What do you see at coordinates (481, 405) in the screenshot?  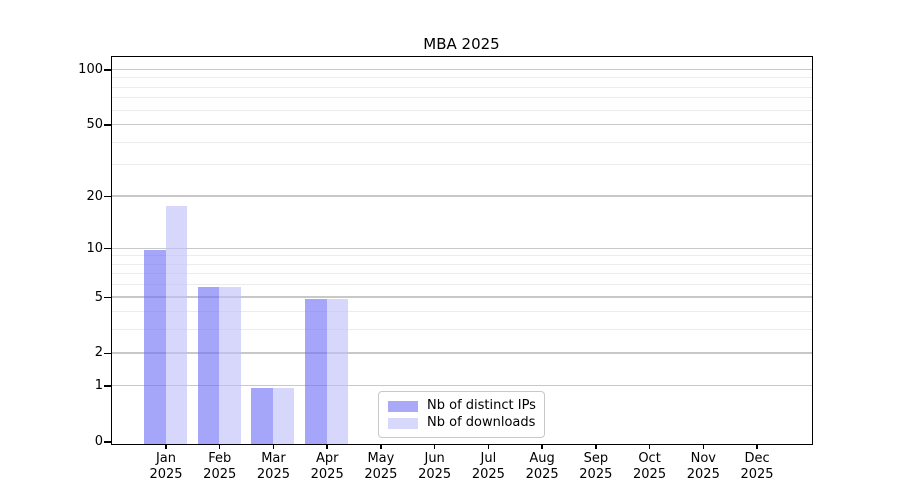 I see `legend-label-distinct-ips: Nb of distinct IPs` at bounding box center [481, 405].